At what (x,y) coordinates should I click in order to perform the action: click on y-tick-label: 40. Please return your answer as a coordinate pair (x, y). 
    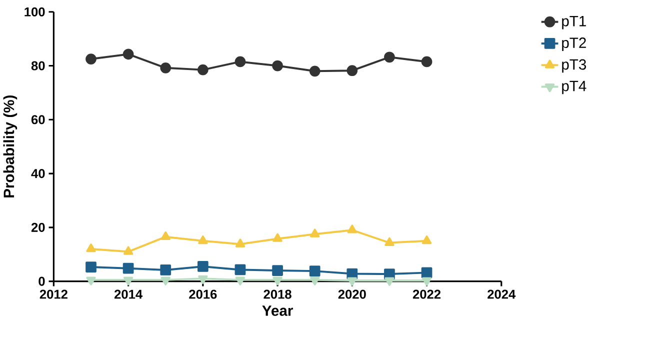
    Looking at the image, I should click on (38, 173).